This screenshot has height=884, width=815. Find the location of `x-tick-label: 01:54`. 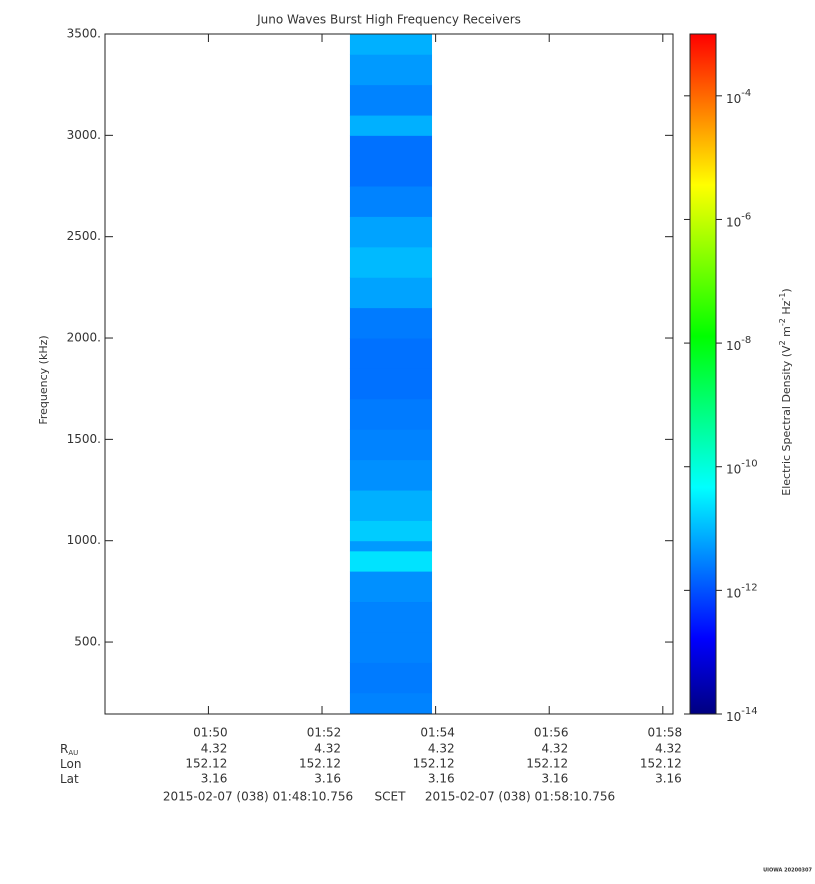

x-tick-label: 01:54 is located at coordinates (437, 733).